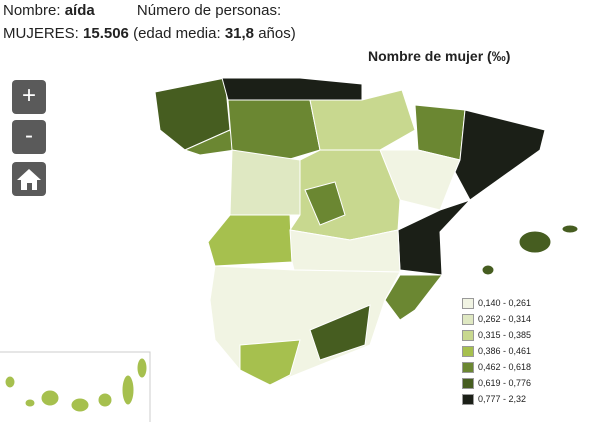 The height and width of the screenshot is (429, 599). I want to click on canary-inset-border, so click(75, 386).